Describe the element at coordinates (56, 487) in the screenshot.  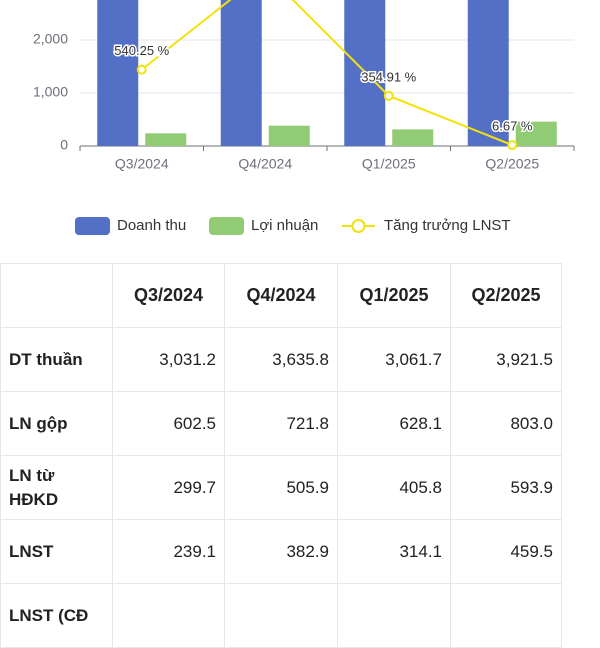
I see `row-label: LN từ HĐKD` at that location.